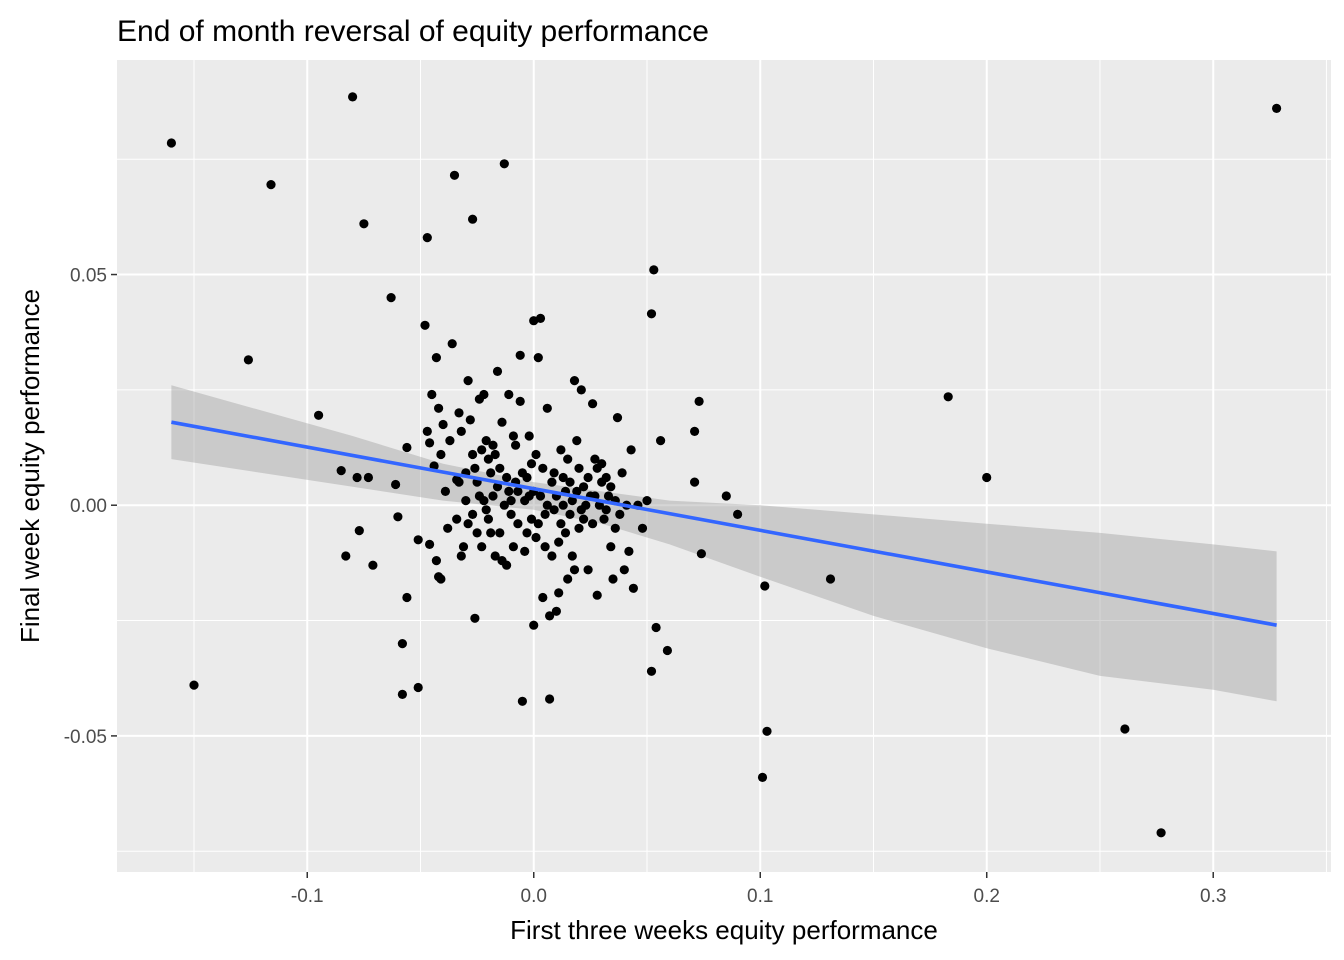 The width and height of the screenshot is (1344, 960). I want to click on y-axis-ticks: -0.05 0.00 0.05, so click(90, 507).